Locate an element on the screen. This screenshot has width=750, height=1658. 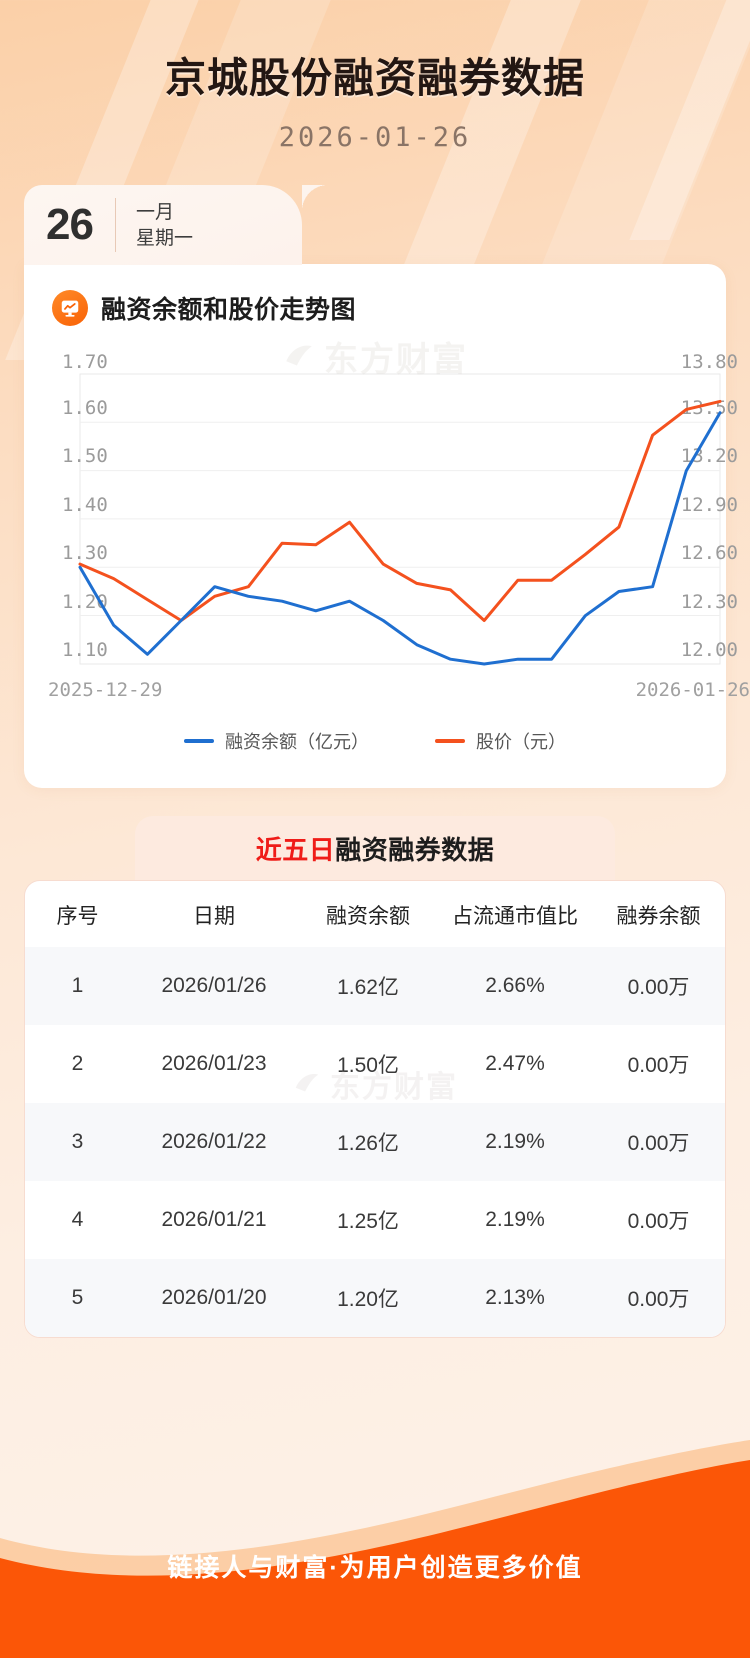
col-header-short: 融券余额 is located at coordinates (658, 916).